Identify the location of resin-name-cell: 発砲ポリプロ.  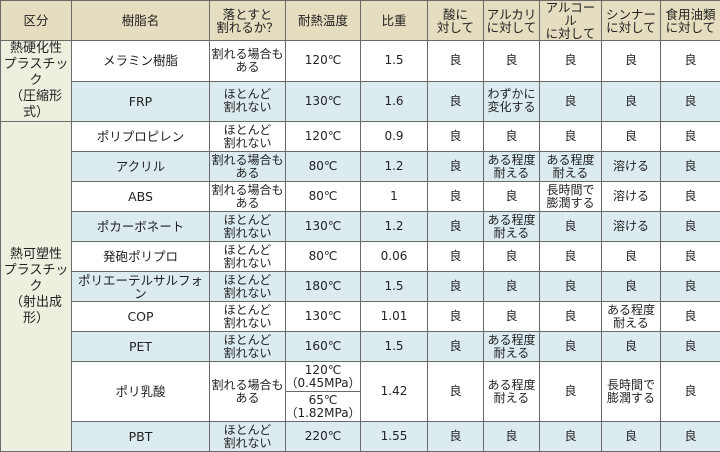
(141, 257).